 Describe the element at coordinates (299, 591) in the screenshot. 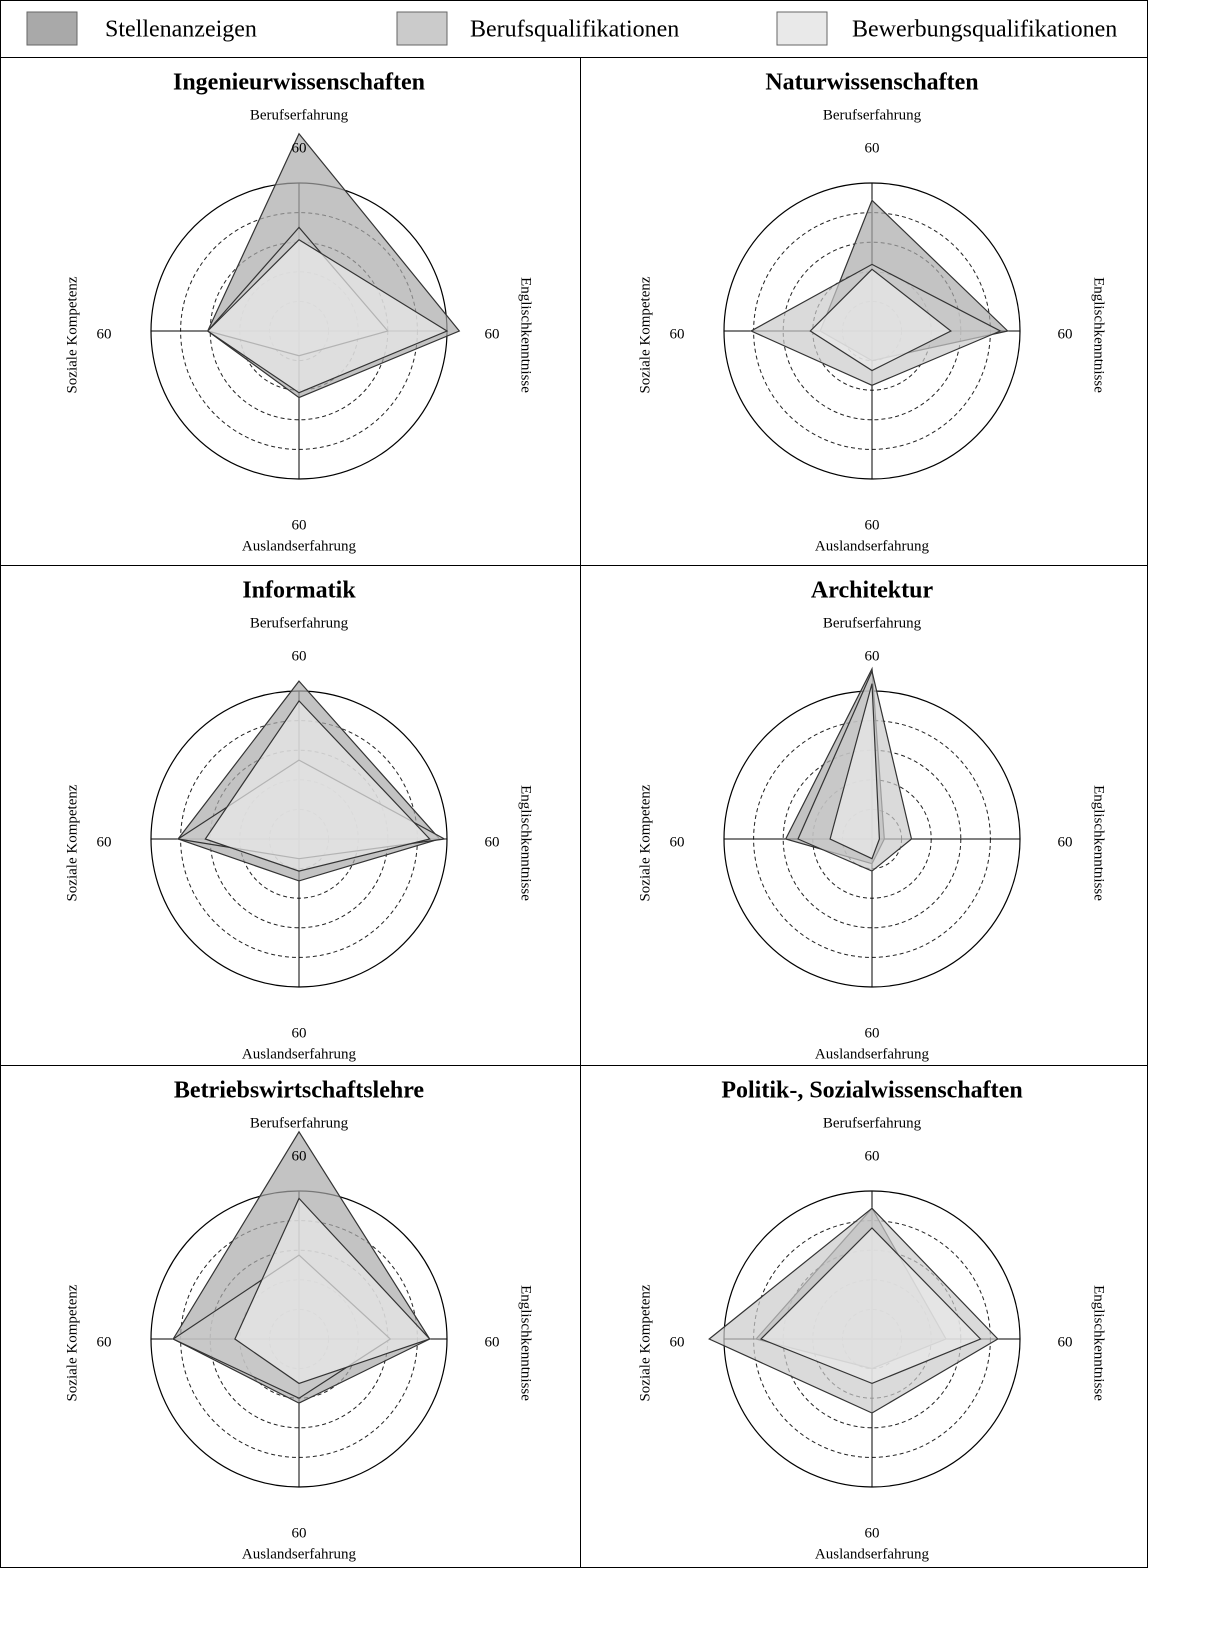

I see `chart-title: Informatik` at that location.